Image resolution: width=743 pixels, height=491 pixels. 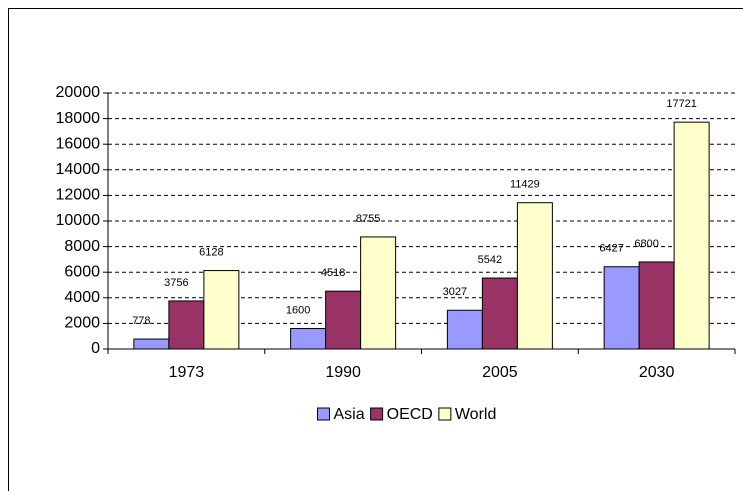 I want to click on value-label: 3756, so click(x=176, y=283).